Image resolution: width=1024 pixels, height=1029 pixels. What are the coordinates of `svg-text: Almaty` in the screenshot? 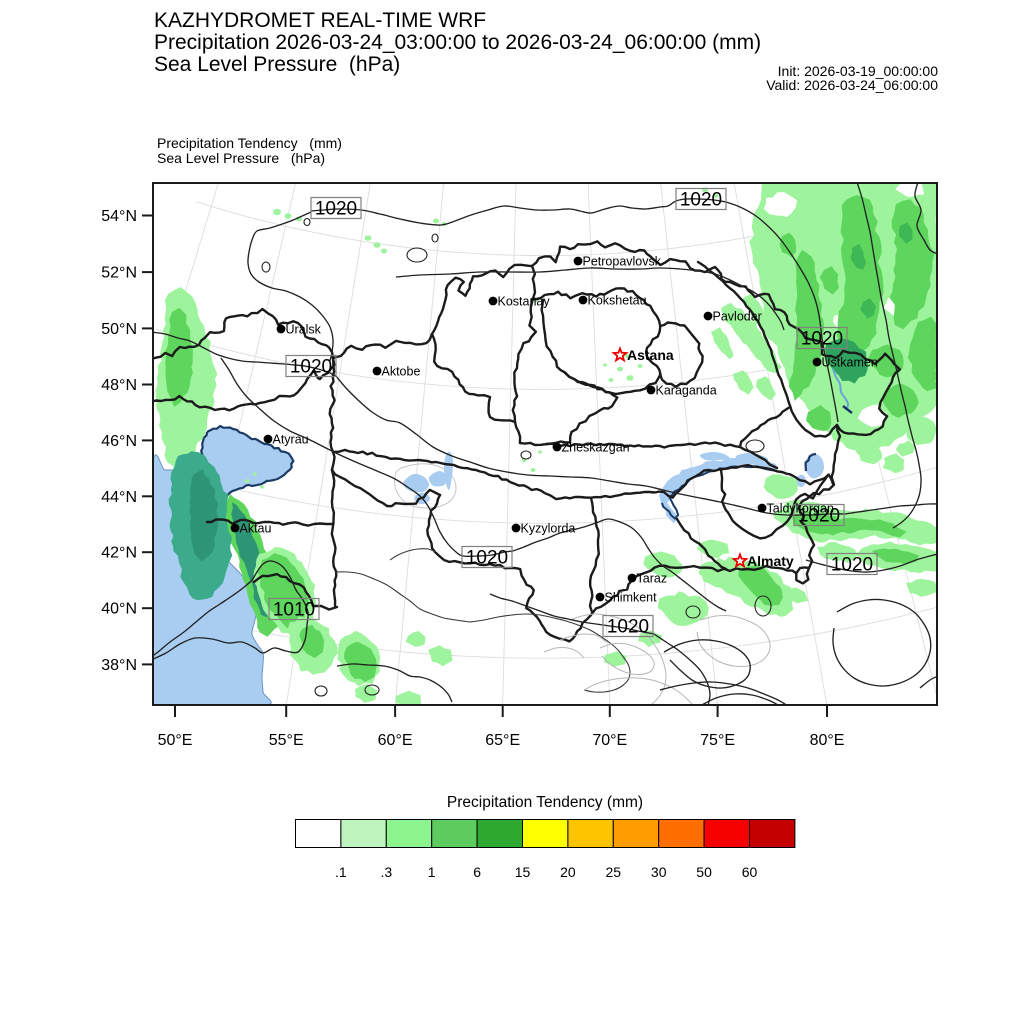 It's located at (770, 561).